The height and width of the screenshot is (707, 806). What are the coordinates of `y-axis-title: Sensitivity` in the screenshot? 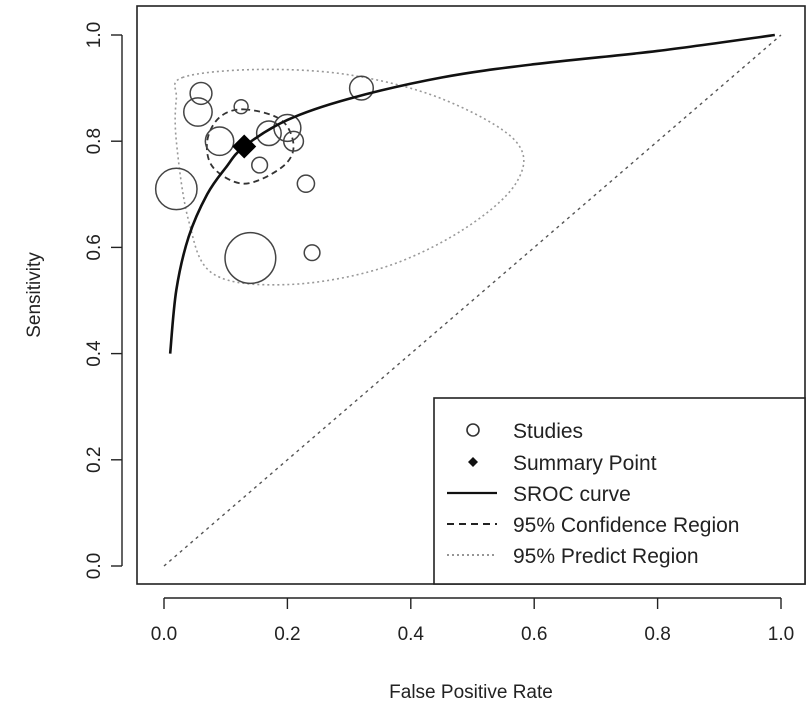 It's located at (34, 295).